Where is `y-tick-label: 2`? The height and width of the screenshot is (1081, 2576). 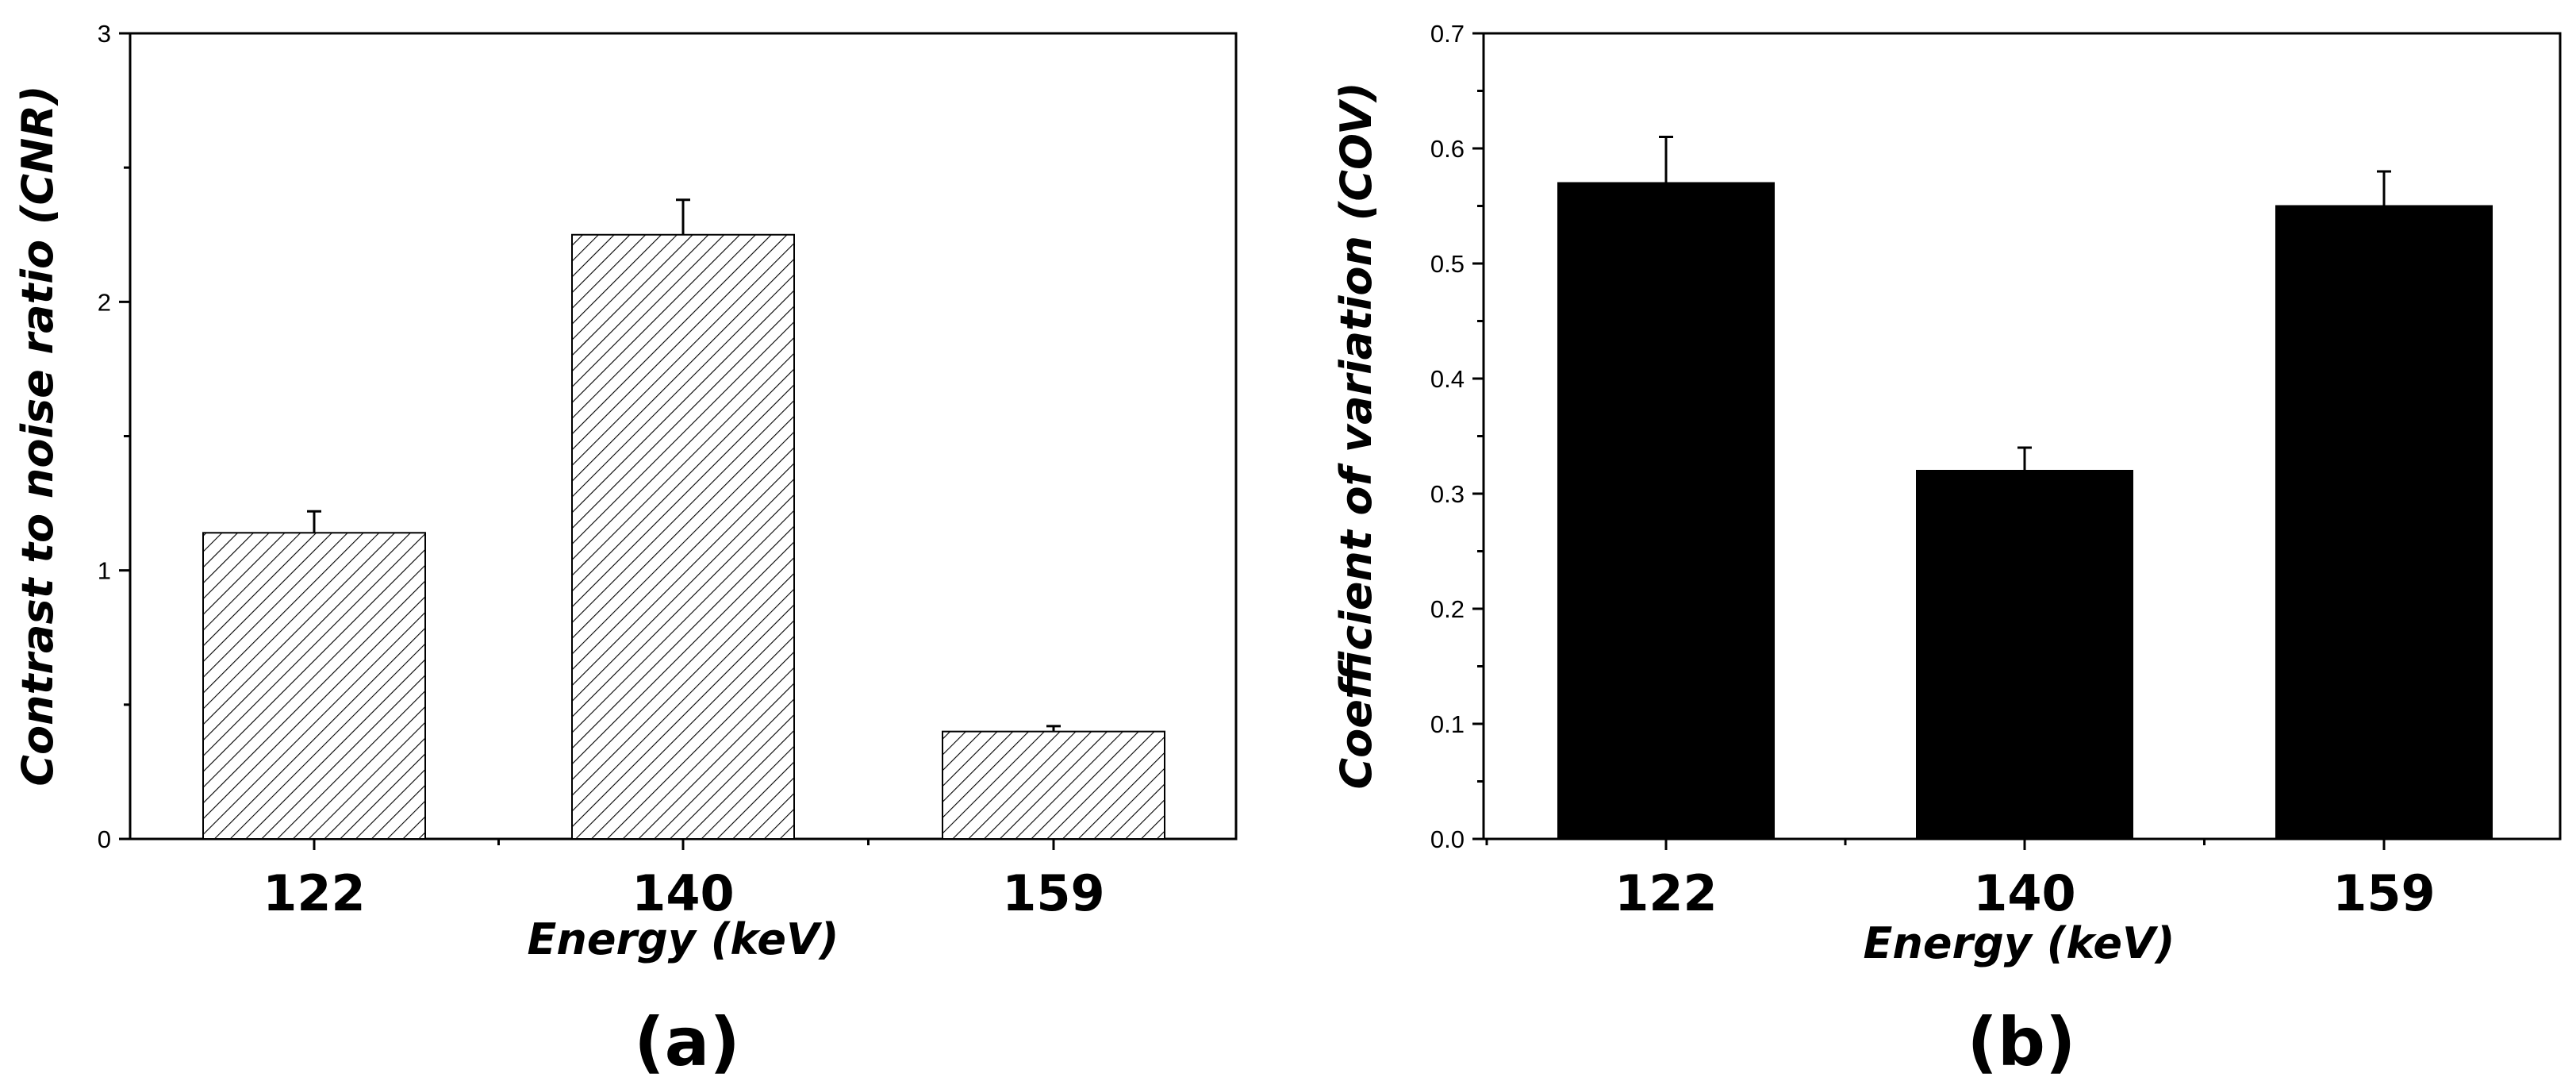 y-tick-label: 2 is located at coordinates (104, 302).